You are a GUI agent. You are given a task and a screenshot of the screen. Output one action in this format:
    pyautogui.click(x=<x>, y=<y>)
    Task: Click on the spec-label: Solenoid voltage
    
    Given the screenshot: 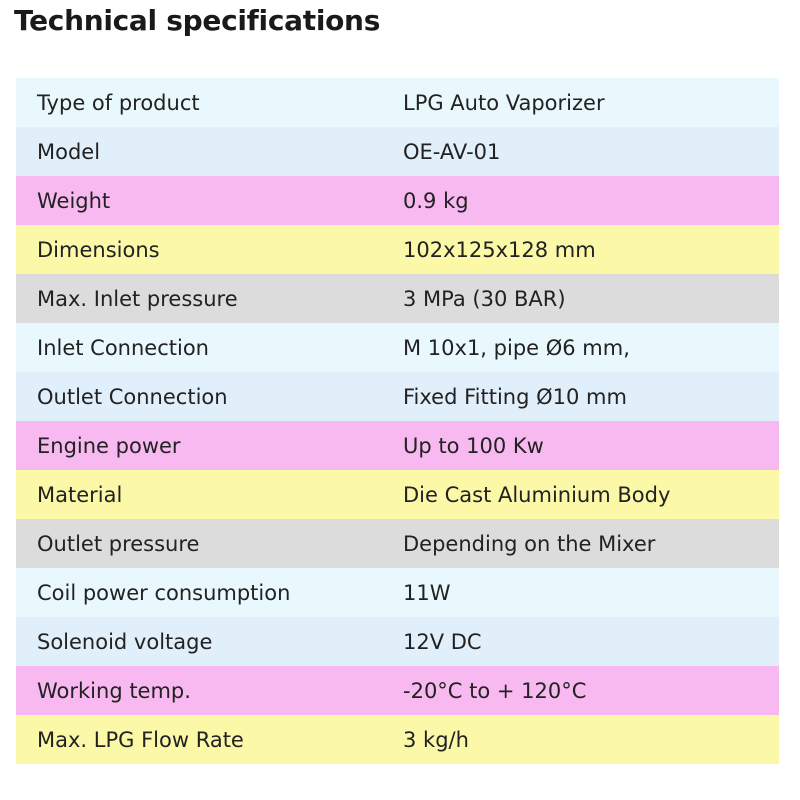 What is the action you would take?
    pyautogui.click(x=125, y=641)
    